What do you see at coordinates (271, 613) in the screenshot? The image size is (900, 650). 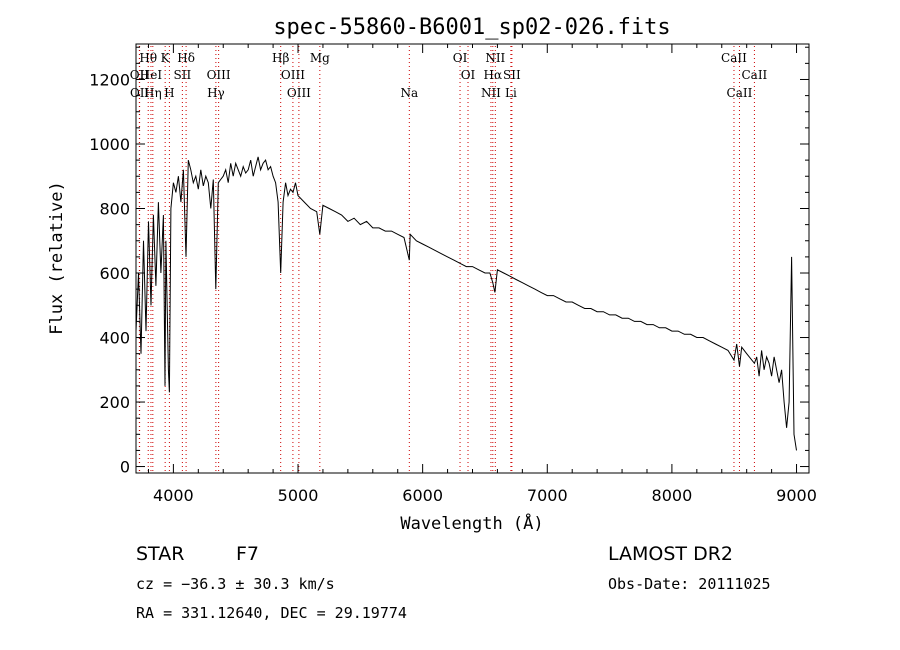 I see `sky-coordinates: RA = 331.12640, DEC = 29.19774` at bounding box center [271, 613].